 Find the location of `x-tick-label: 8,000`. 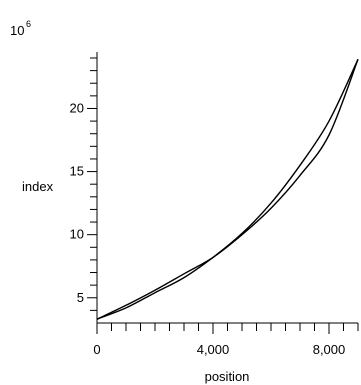

x-tick-label: 8,000 is located at coordinates (329, 349).